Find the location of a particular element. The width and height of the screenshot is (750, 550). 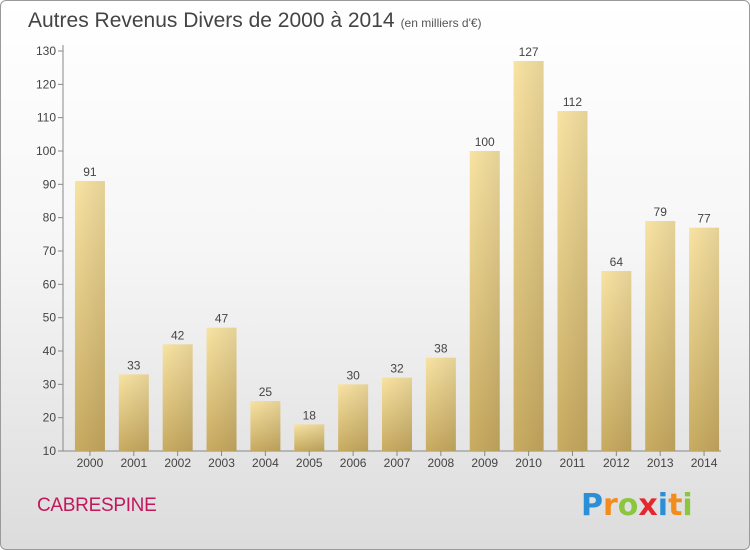

x-tick-label: 2011 is located at coordinates (573, 463).